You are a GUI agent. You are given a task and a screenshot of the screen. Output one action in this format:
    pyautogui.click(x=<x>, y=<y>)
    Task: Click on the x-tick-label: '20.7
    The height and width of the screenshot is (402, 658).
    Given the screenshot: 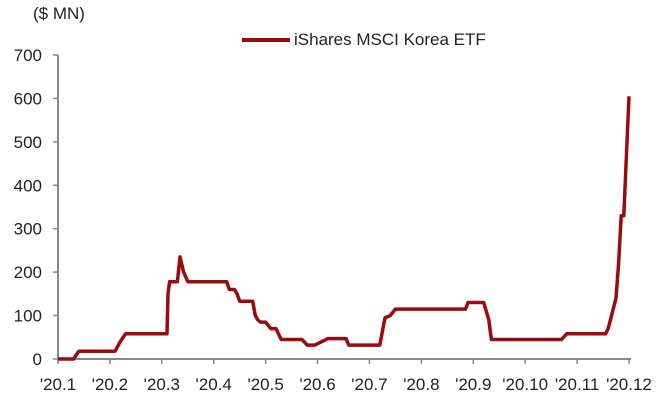 What is the action you would take?
    pyautogui.click(x=369, y=384)
    